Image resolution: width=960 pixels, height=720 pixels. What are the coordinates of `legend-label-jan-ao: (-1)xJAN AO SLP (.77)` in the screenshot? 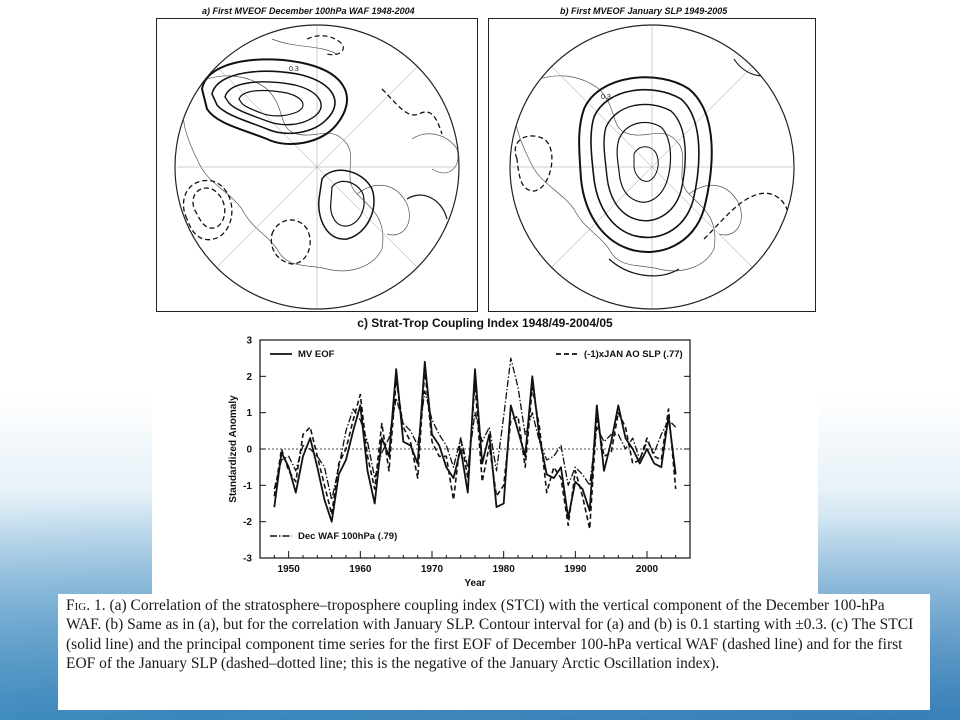 It's located at (633, 354).